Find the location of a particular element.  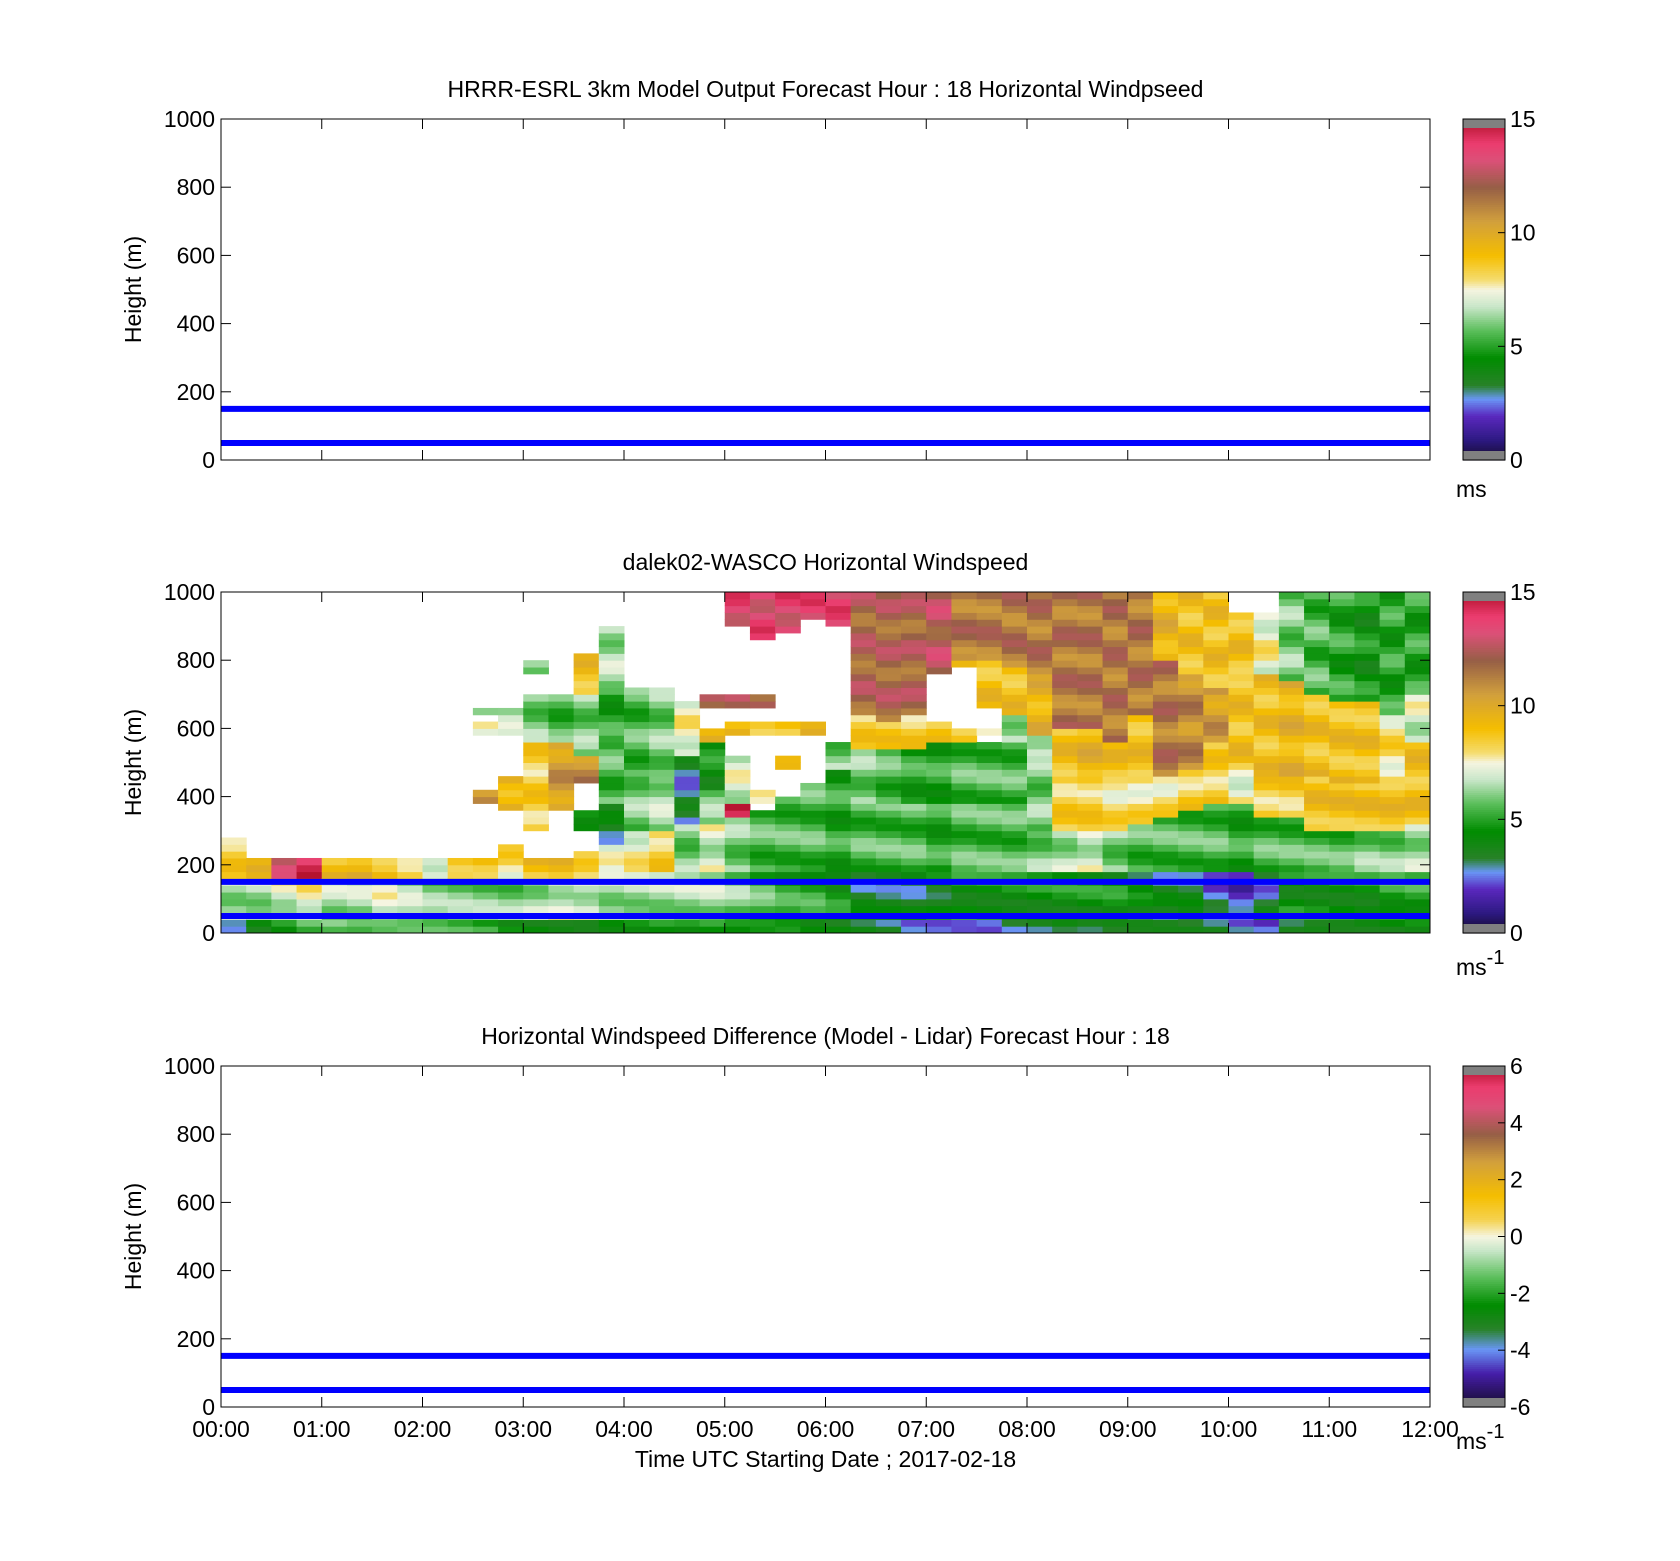

x-tick-label: 09:00 is located at coordinates (1128, 1429).